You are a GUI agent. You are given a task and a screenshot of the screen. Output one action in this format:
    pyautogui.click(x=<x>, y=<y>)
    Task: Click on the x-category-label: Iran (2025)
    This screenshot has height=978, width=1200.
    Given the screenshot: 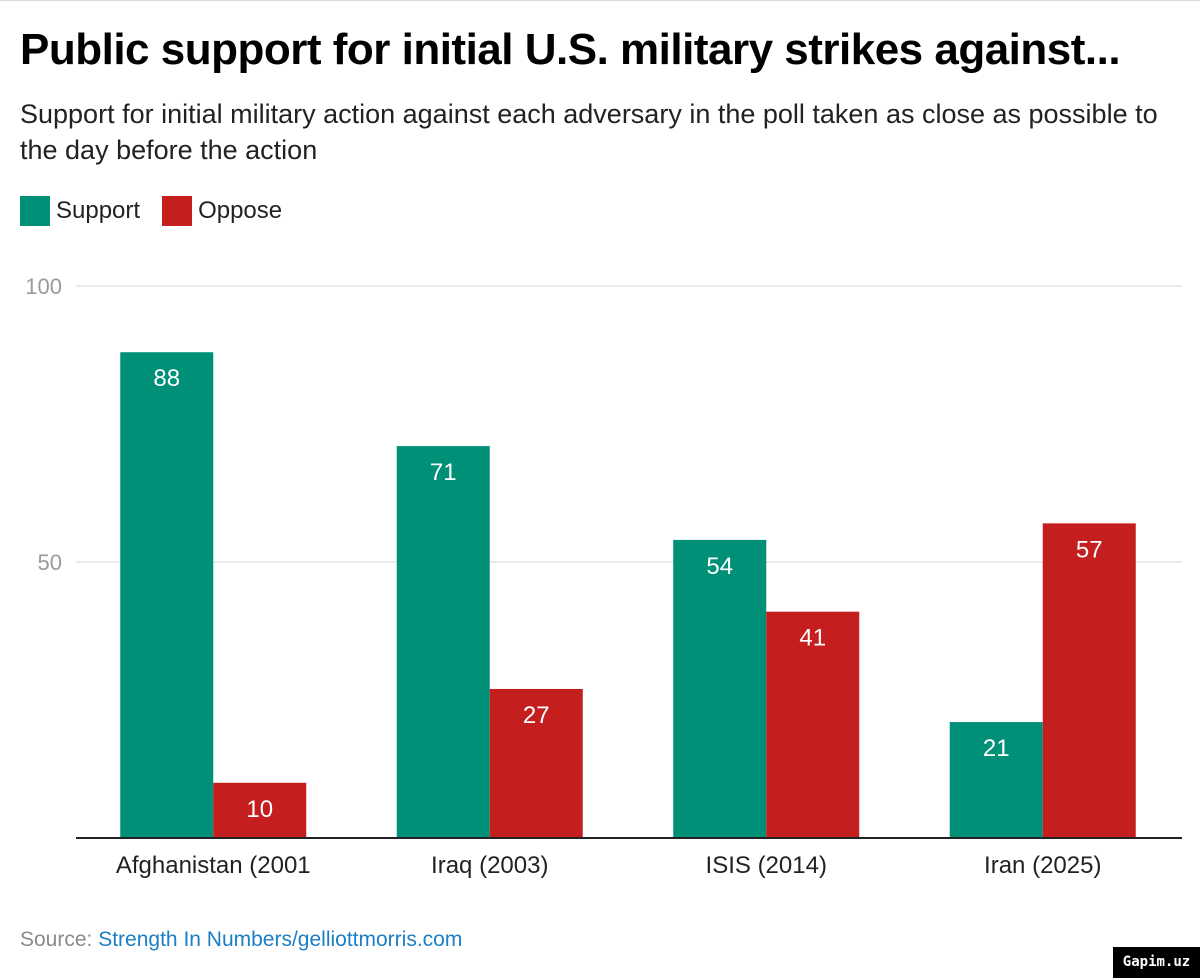 What is the action you would take?
    pyautogui.click(x=1042, y=865)
    